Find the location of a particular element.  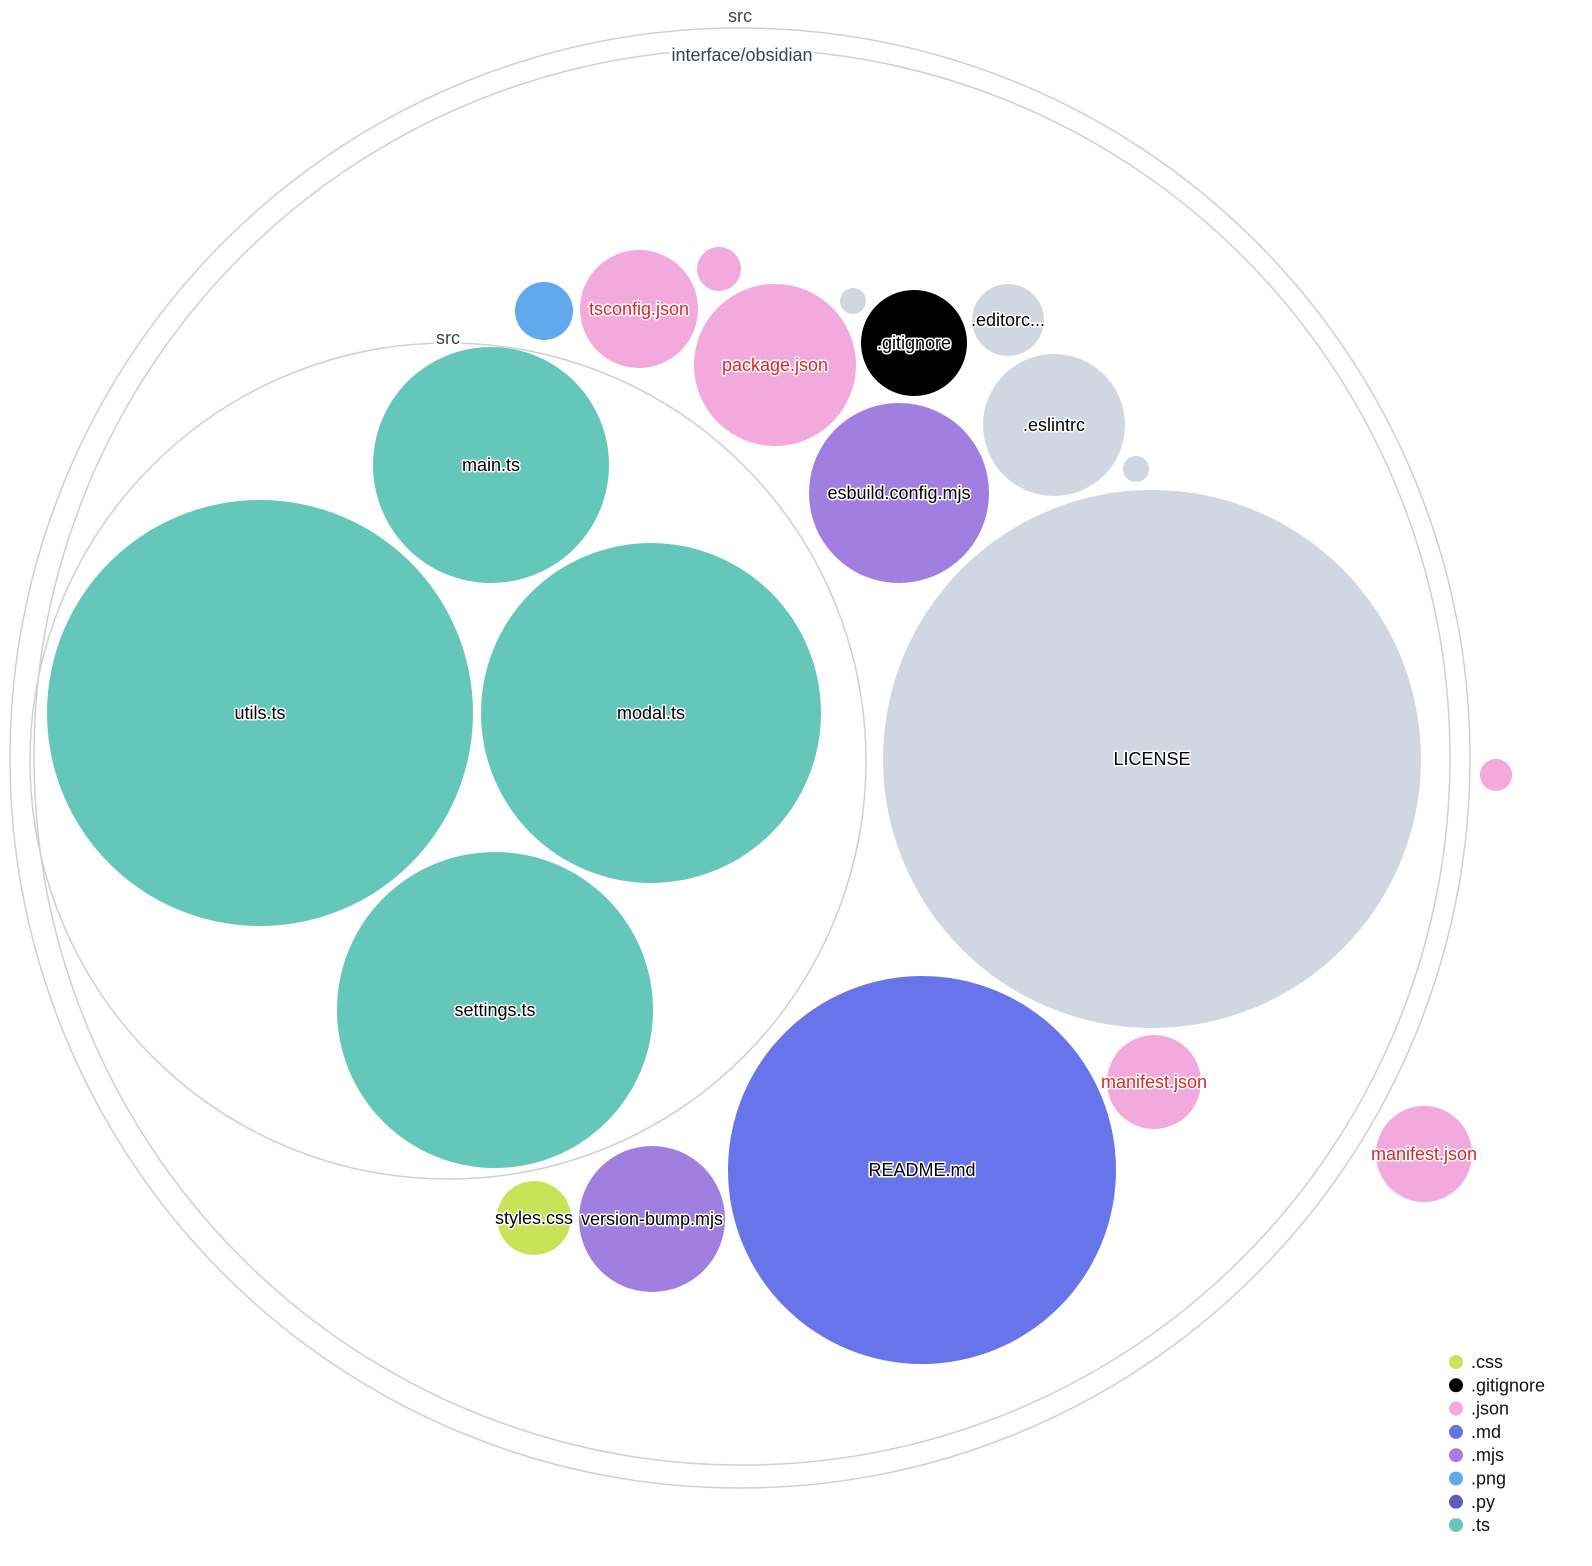

legend-label: .mjs is located at coordinates (1487, 1455).